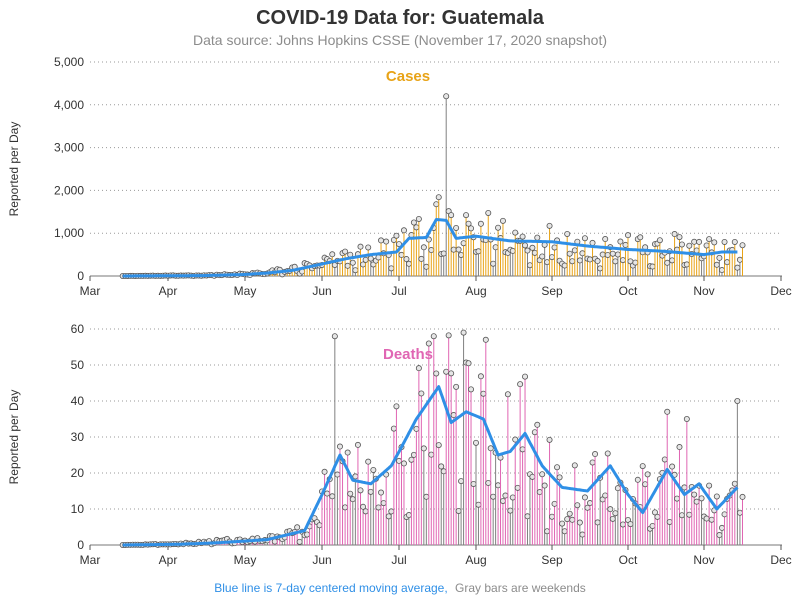 The height and width of the screenshot is (600, 800). What do you see at coordinates (408, 76) in the screenshot?
I see `series-title: Cases` at bounding box center [408, 76].